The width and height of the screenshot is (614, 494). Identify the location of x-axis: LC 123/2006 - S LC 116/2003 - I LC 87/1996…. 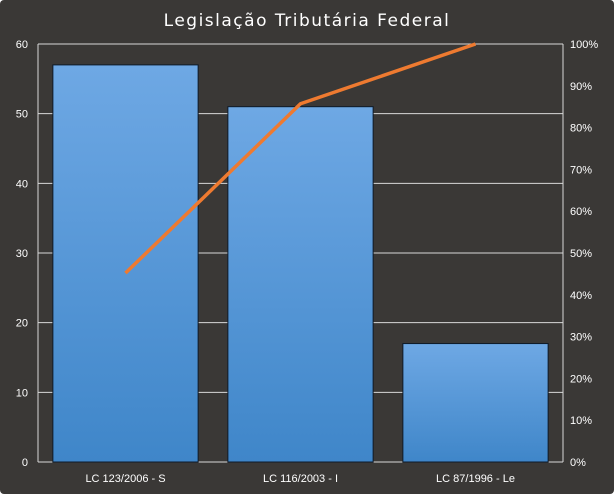
(300, 479).